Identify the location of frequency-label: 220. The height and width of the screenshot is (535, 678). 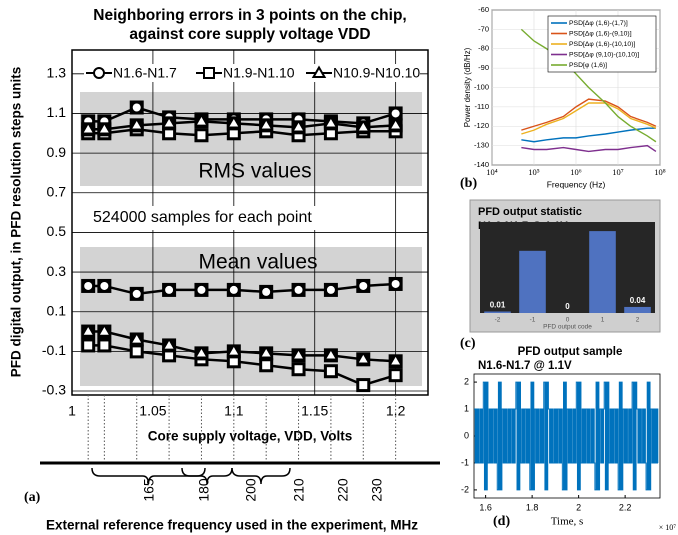
(343, 490).